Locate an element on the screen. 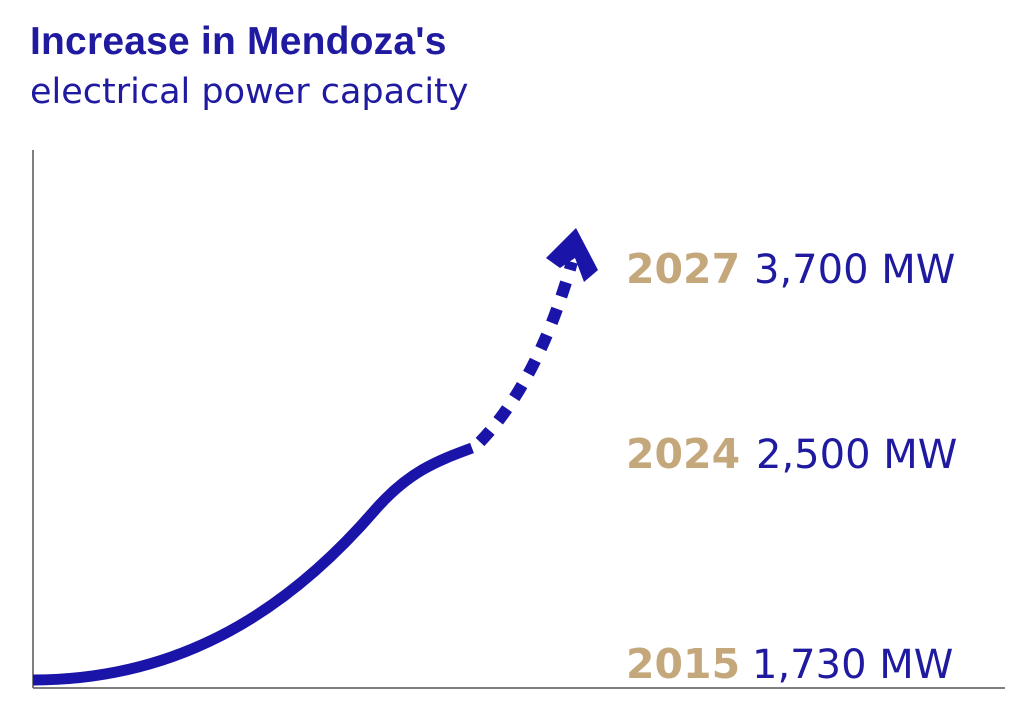  year-label-2027: 2027 is located at coordinates (683, 269).